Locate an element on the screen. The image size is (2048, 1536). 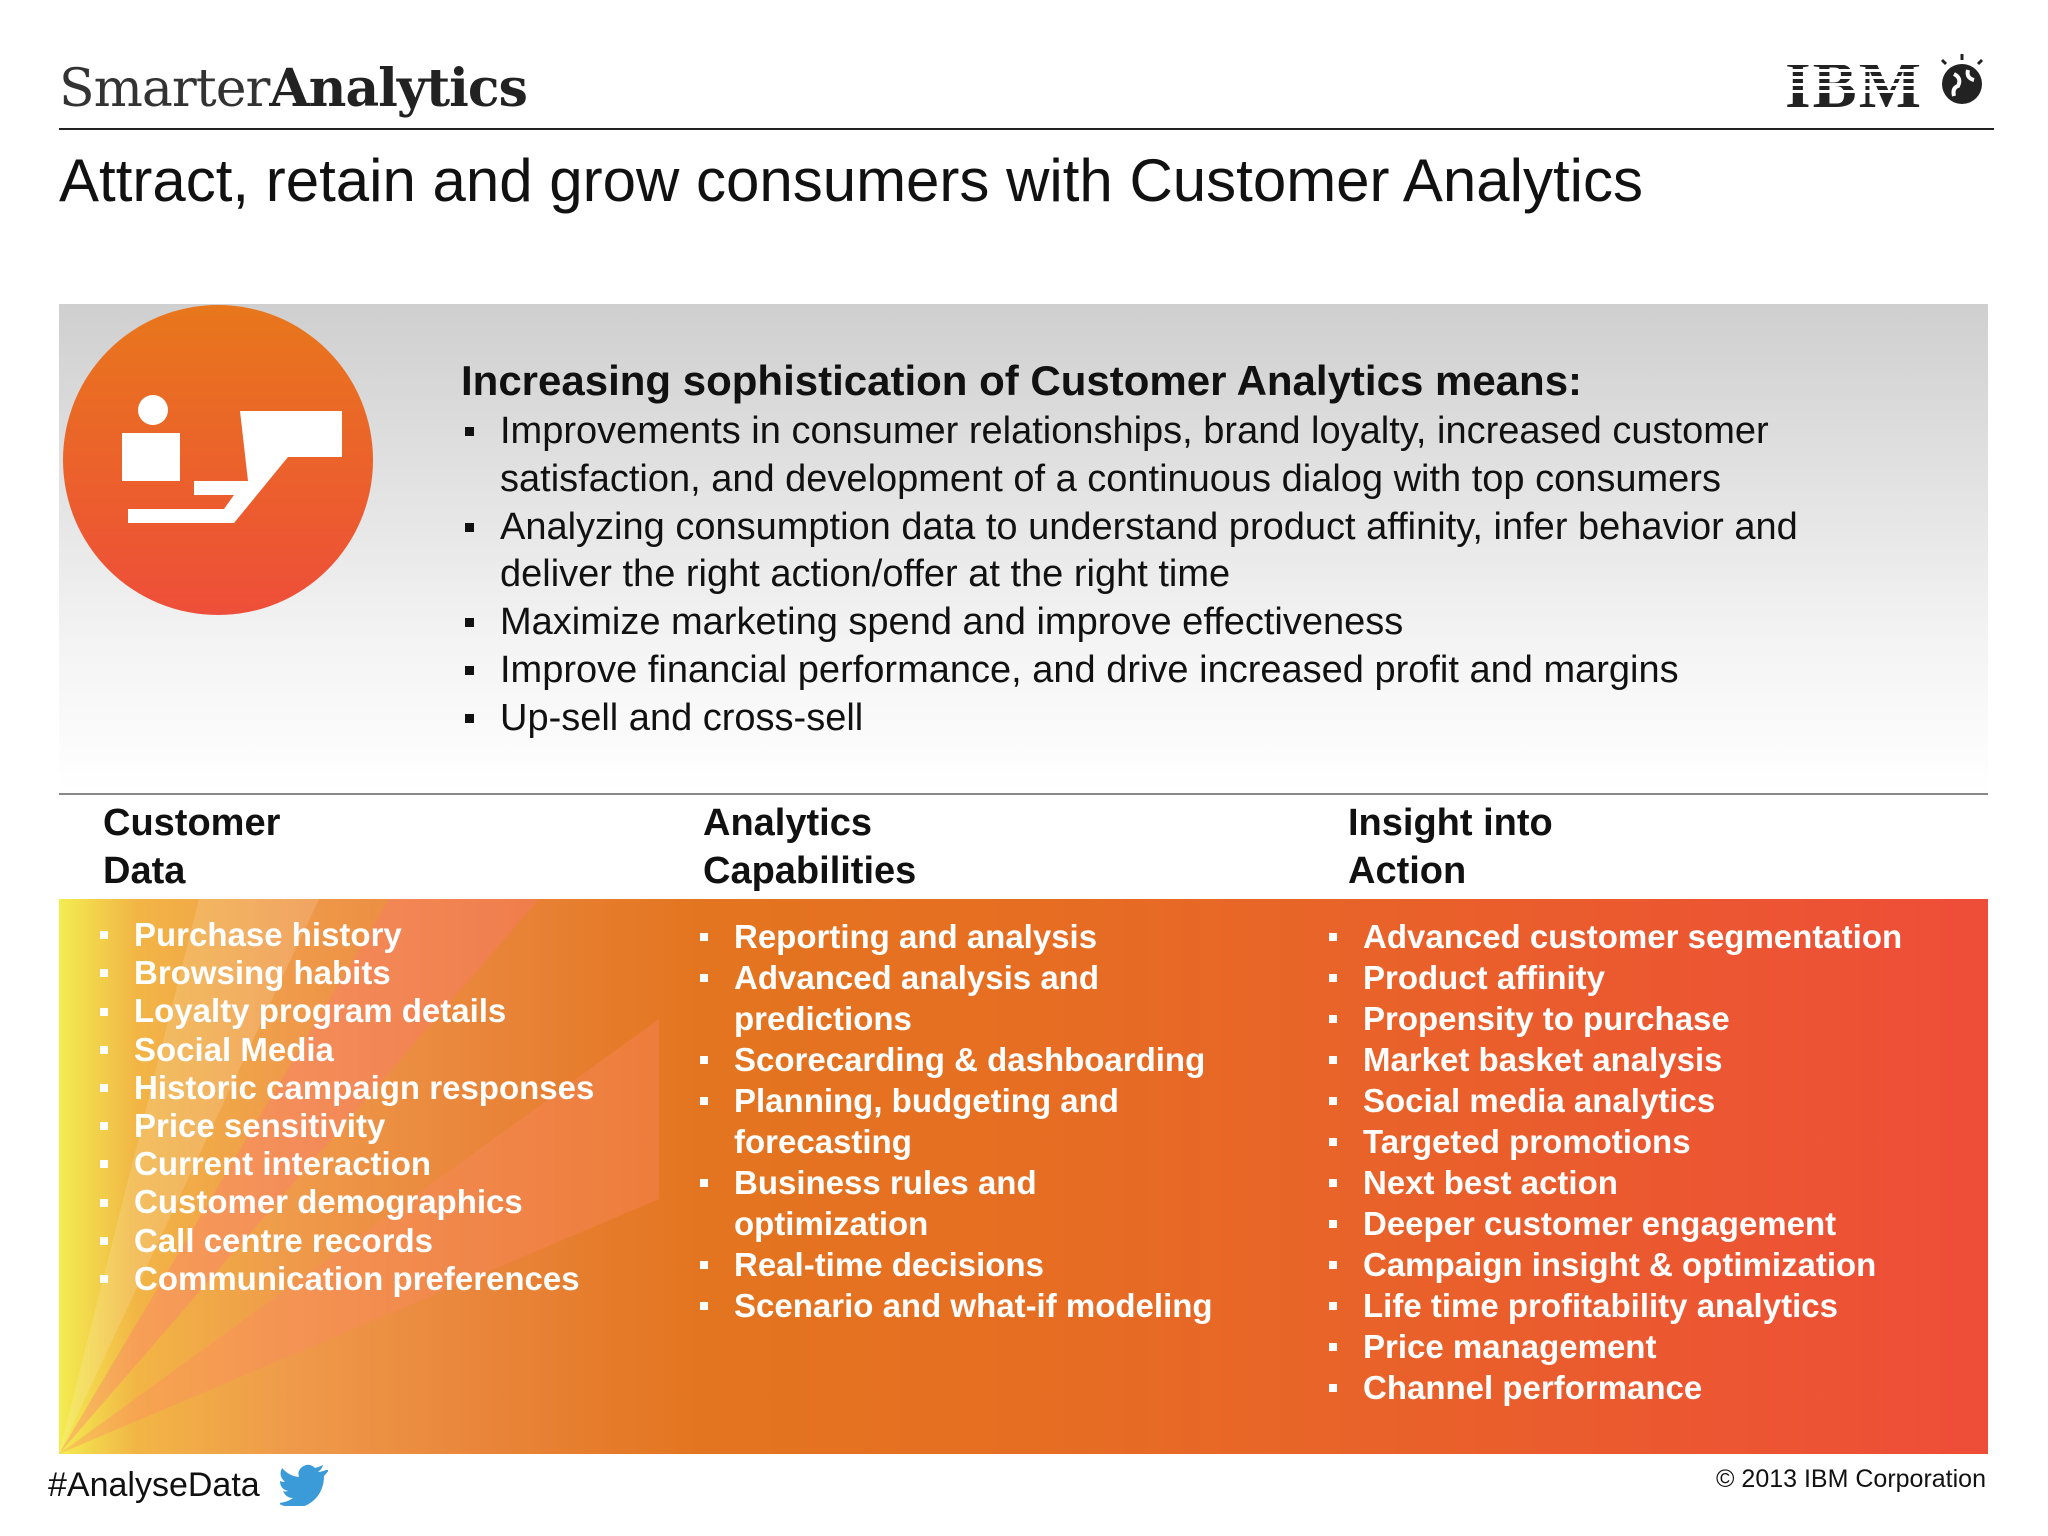
logo-bold: Analytics is located at coordinates (398, 88).